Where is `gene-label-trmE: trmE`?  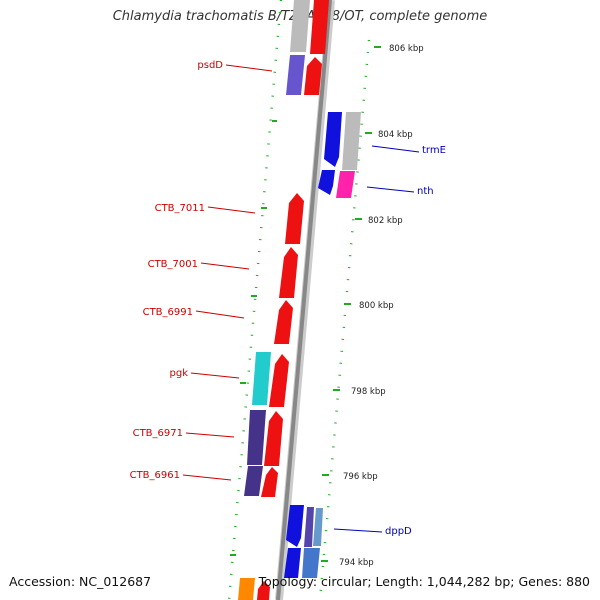 gene-label-trmE: trmE is located at coordinates (434, 150).